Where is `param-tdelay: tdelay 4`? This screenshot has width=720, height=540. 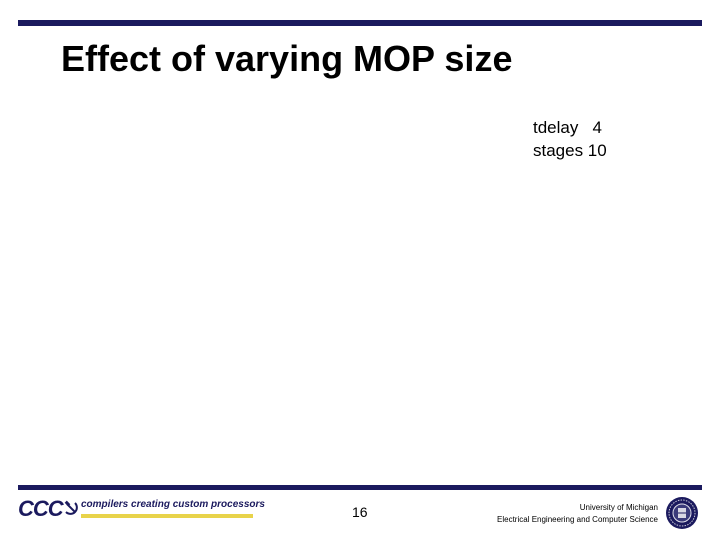 param-tdelay: tdelay 4 is located at coordinates (567, 127).